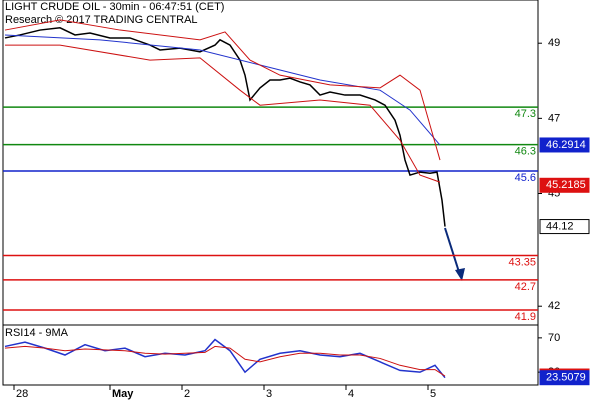  I want to click on value-badge-label: 45.2185, so click(566, 185).